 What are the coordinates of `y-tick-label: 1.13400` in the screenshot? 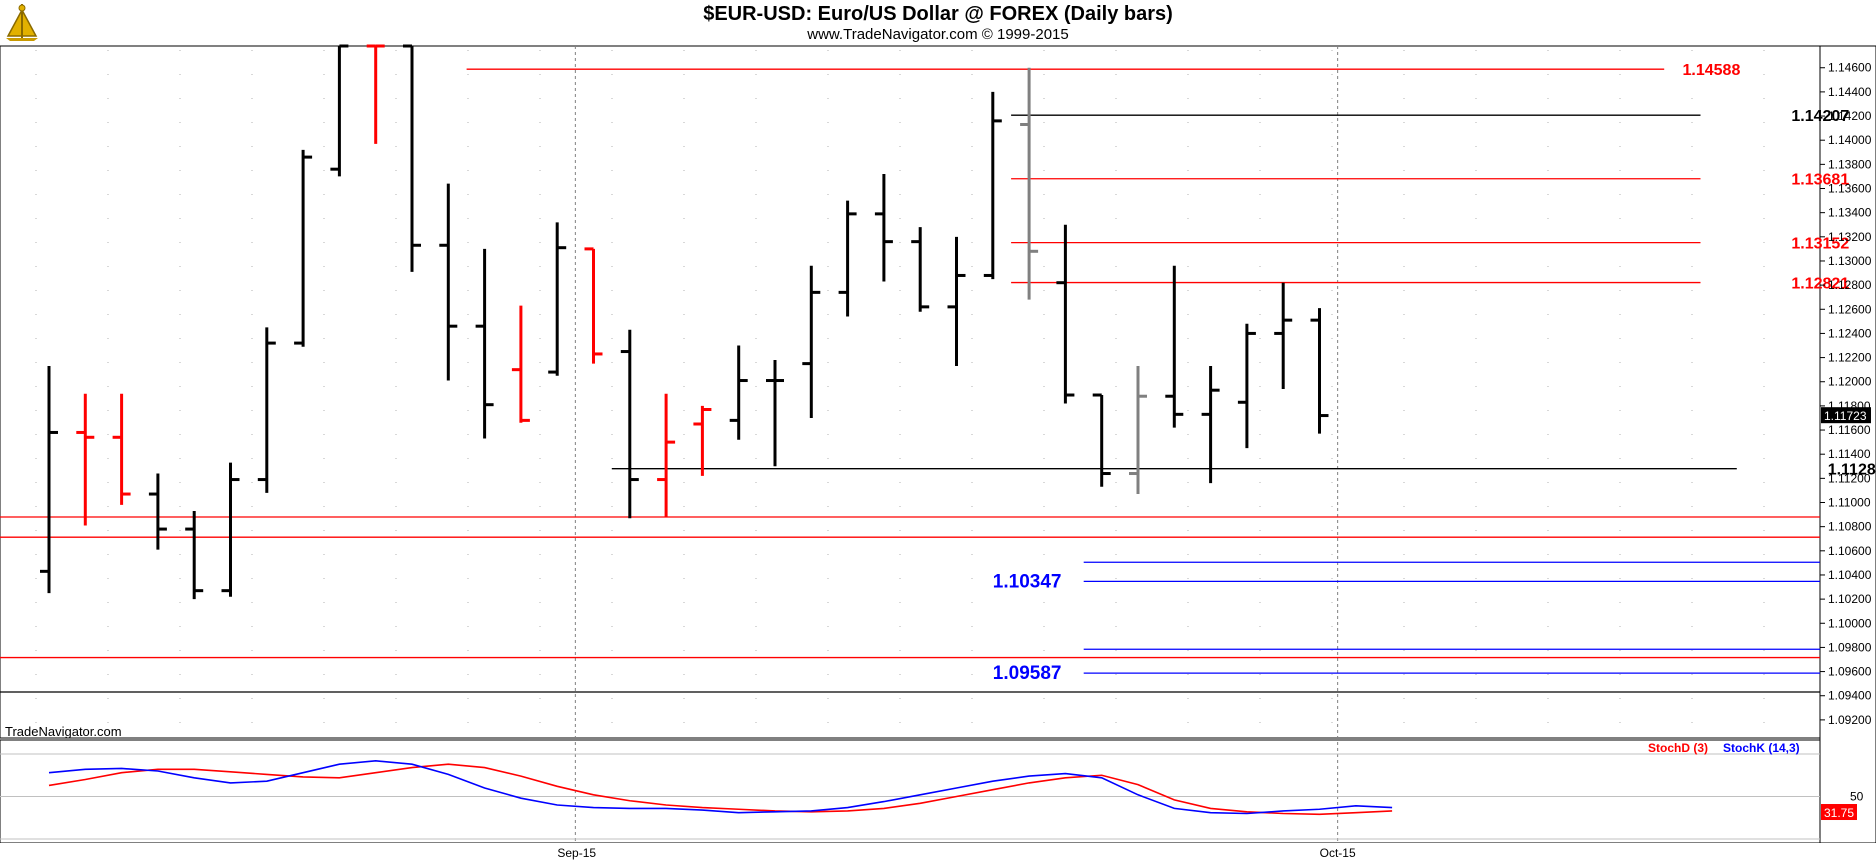 It's located at (1850, 213).